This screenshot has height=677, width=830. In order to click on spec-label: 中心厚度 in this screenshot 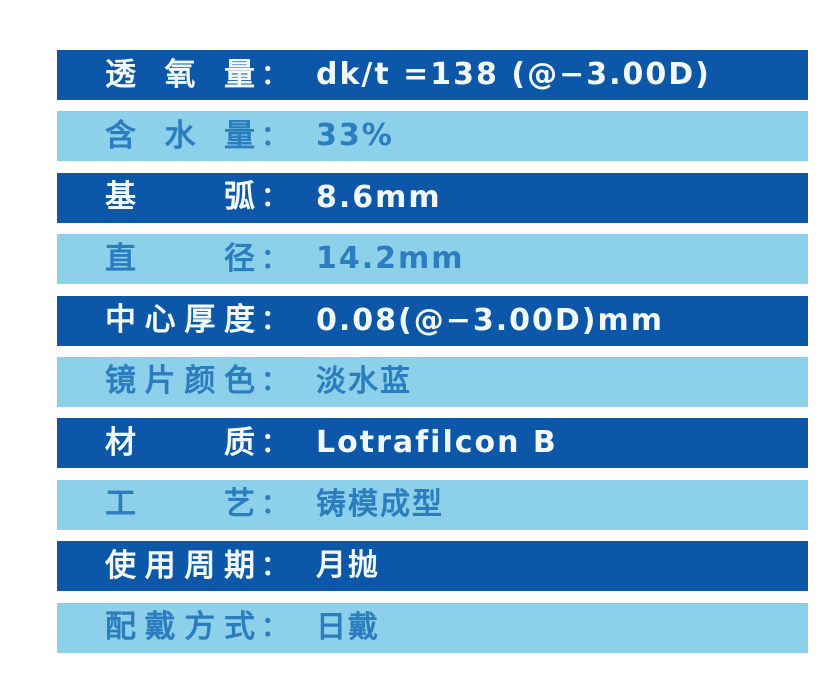, I will do `click(180, 320)`.